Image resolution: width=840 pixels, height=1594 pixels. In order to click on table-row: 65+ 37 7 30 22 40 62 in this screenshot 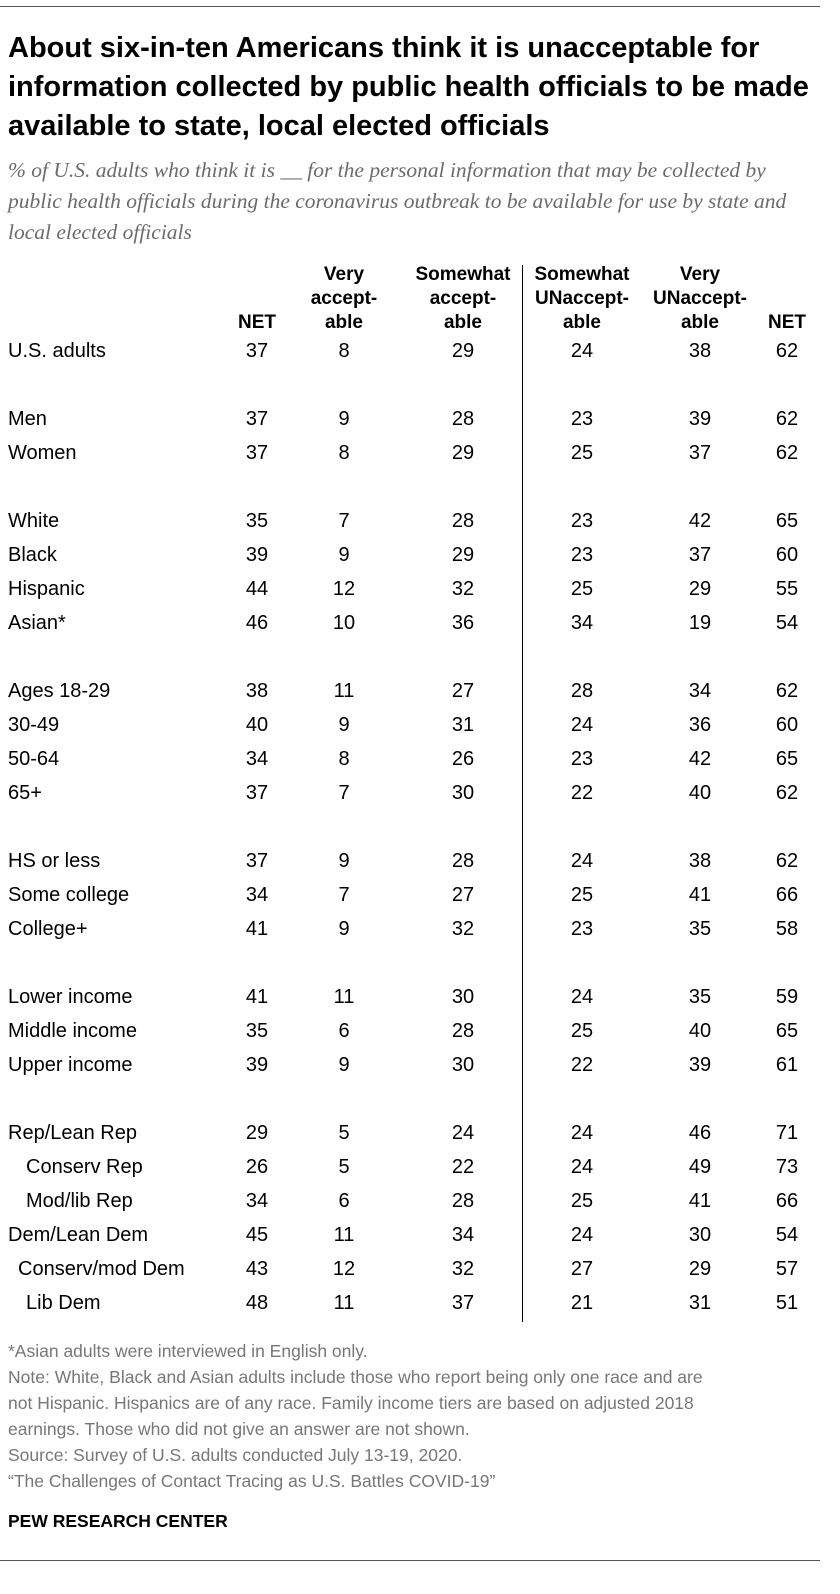, I will do `click(420, 793)`.